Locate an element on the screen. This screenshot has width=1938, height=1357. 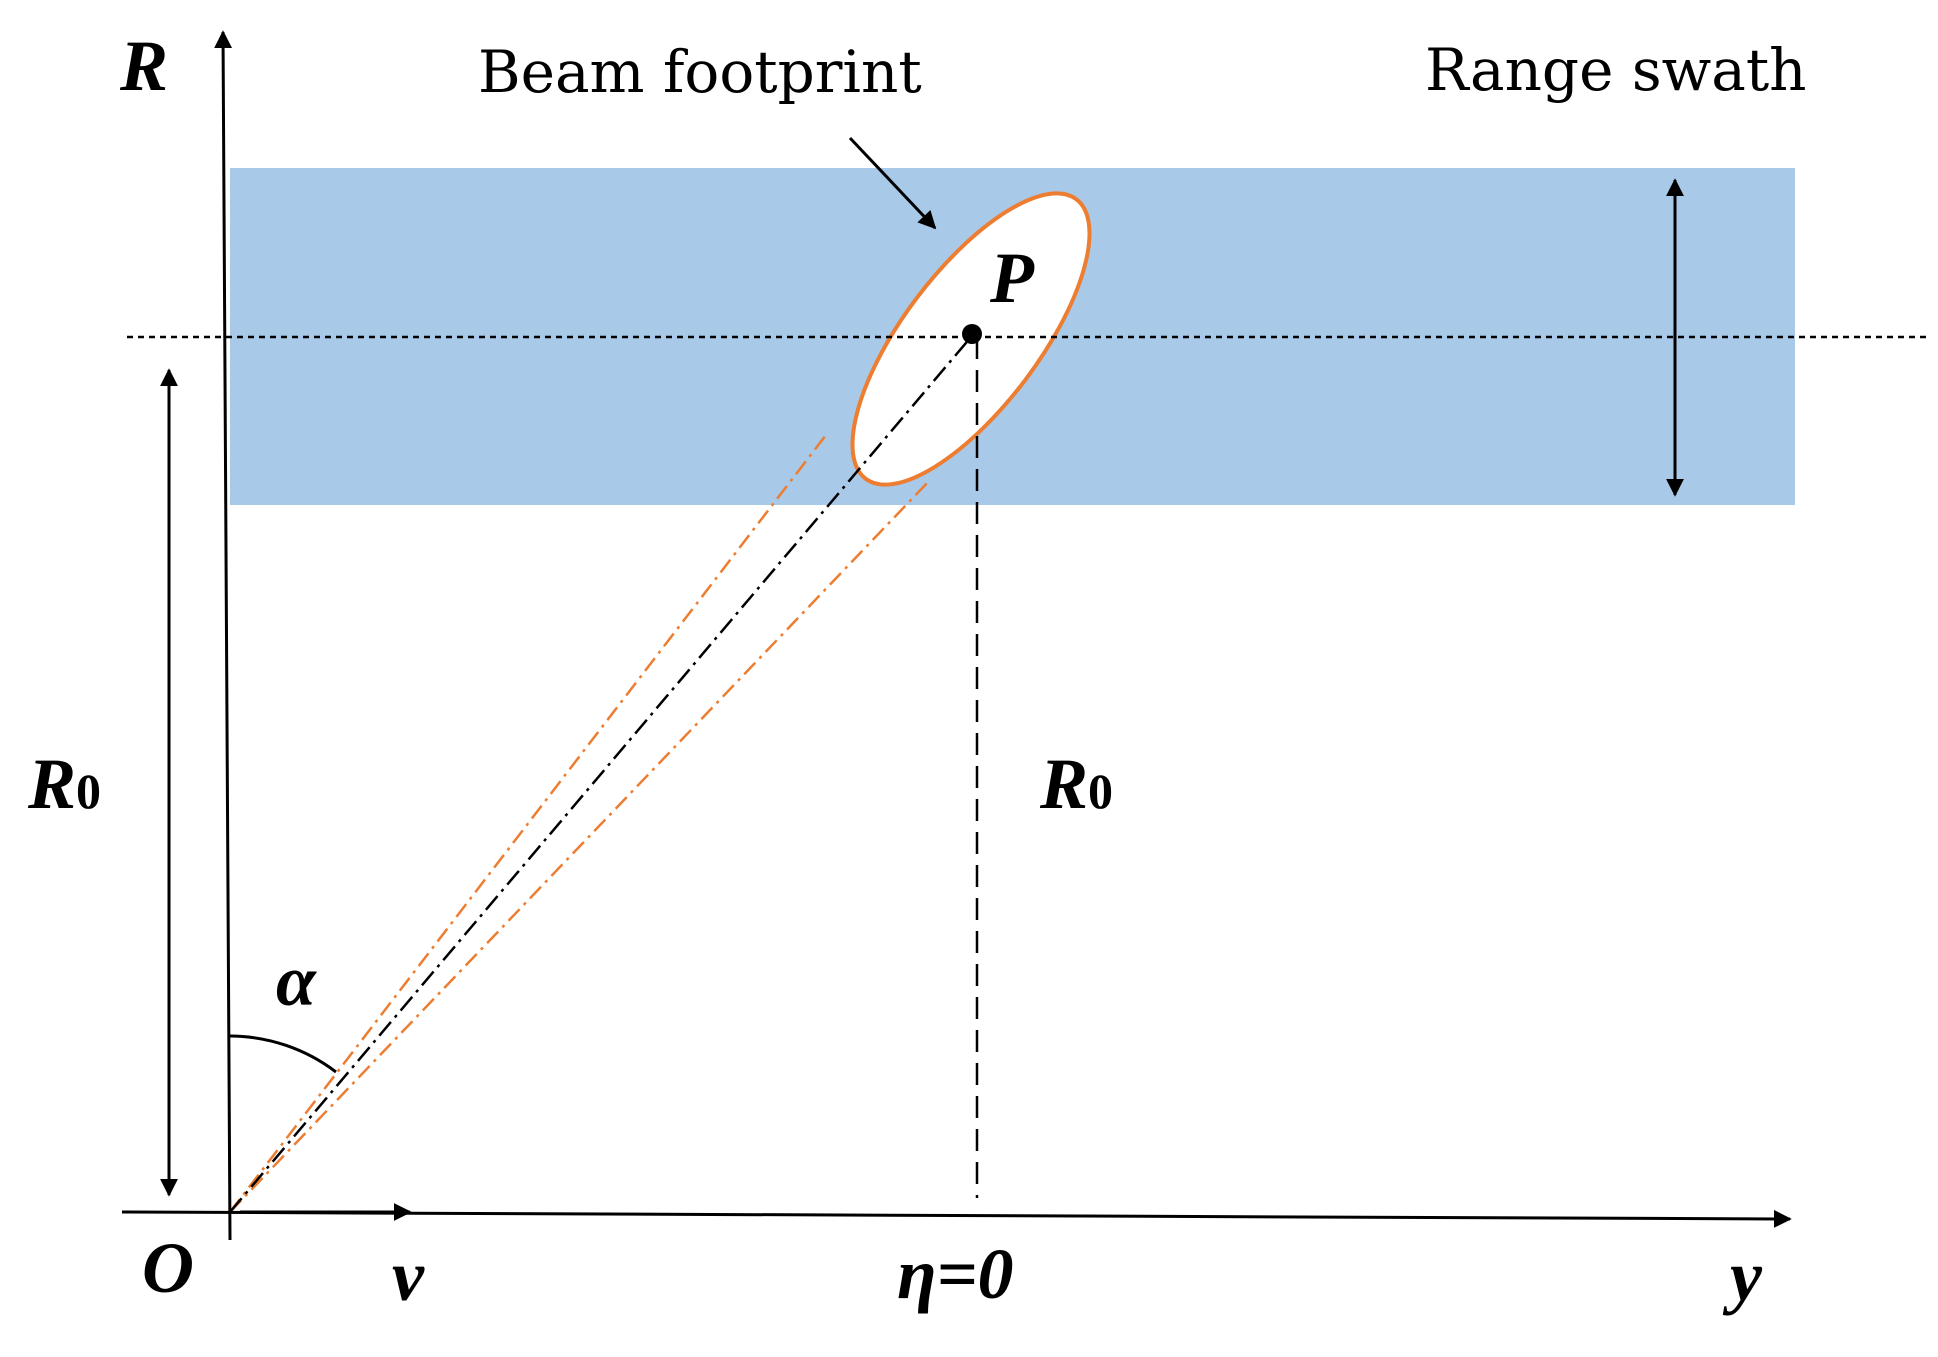
range-swath-label: Range swath is located at coordinates (1615, 70).